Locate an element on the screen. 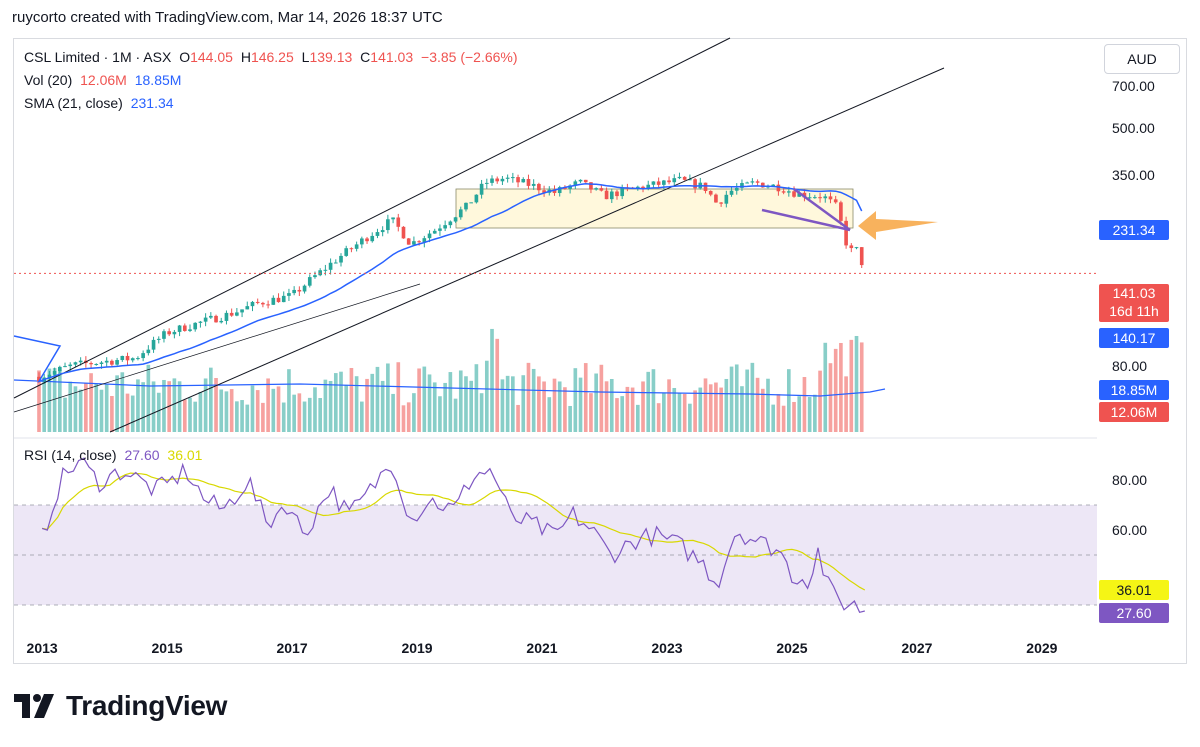 The width and height of the screenshot is (1200, 747). legend-open-label: O is located at coordinates (185, 57).